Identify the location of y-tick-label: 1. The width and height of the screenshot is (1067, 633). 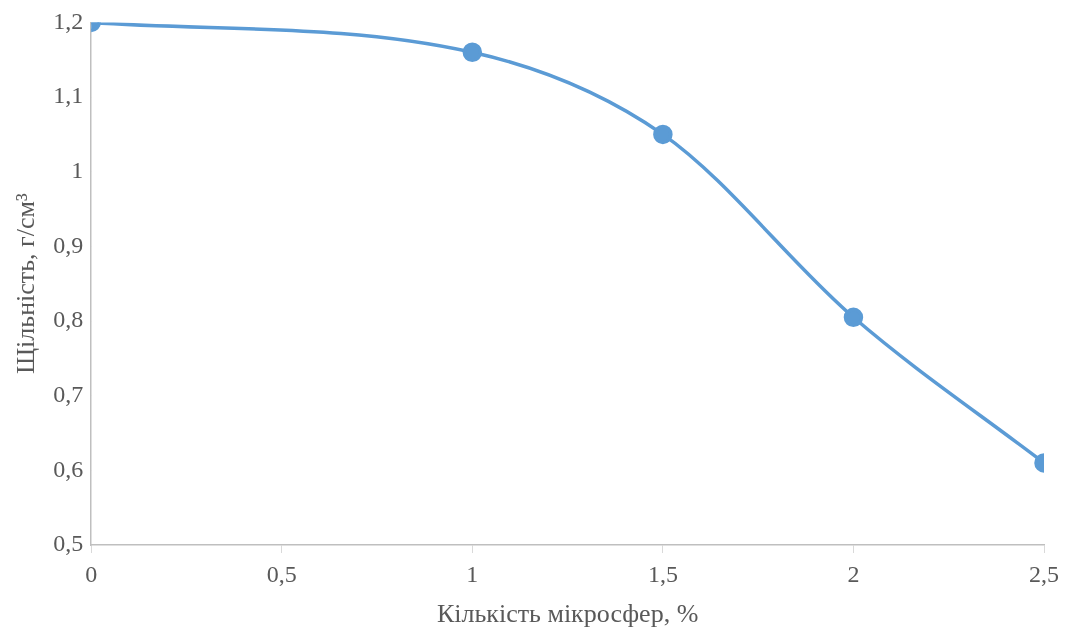
(77, 170).